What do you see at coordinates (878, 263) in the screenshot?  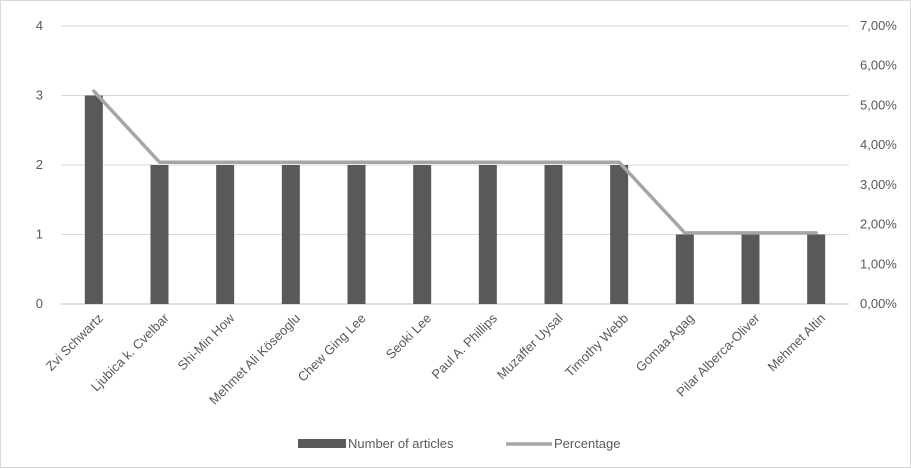 I see `right-tick-label: 1,00%` at bounding box center [878, 263].